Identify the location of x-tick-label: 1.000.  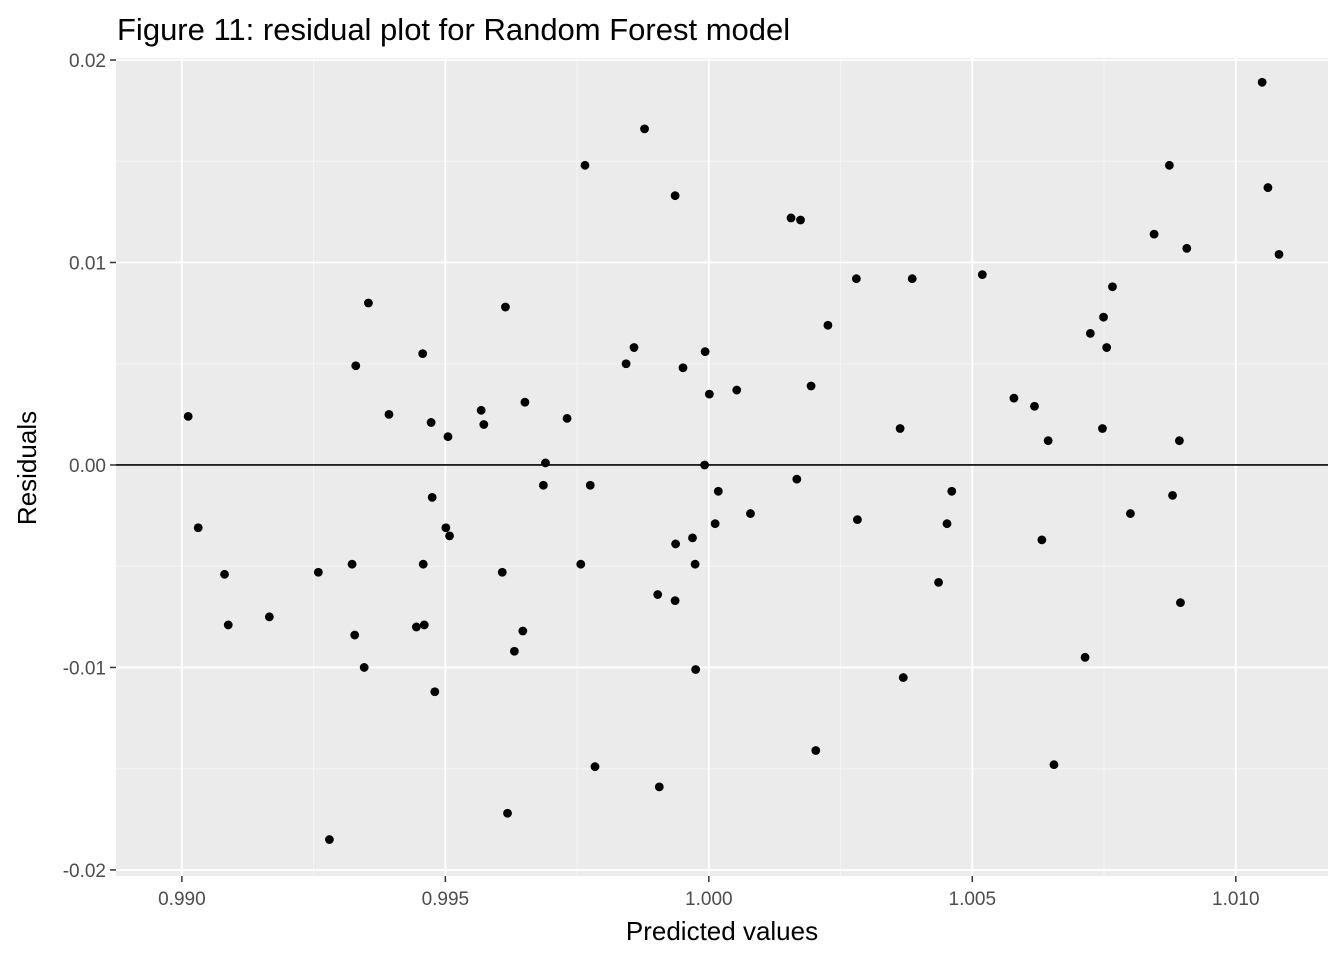
(709, 899).